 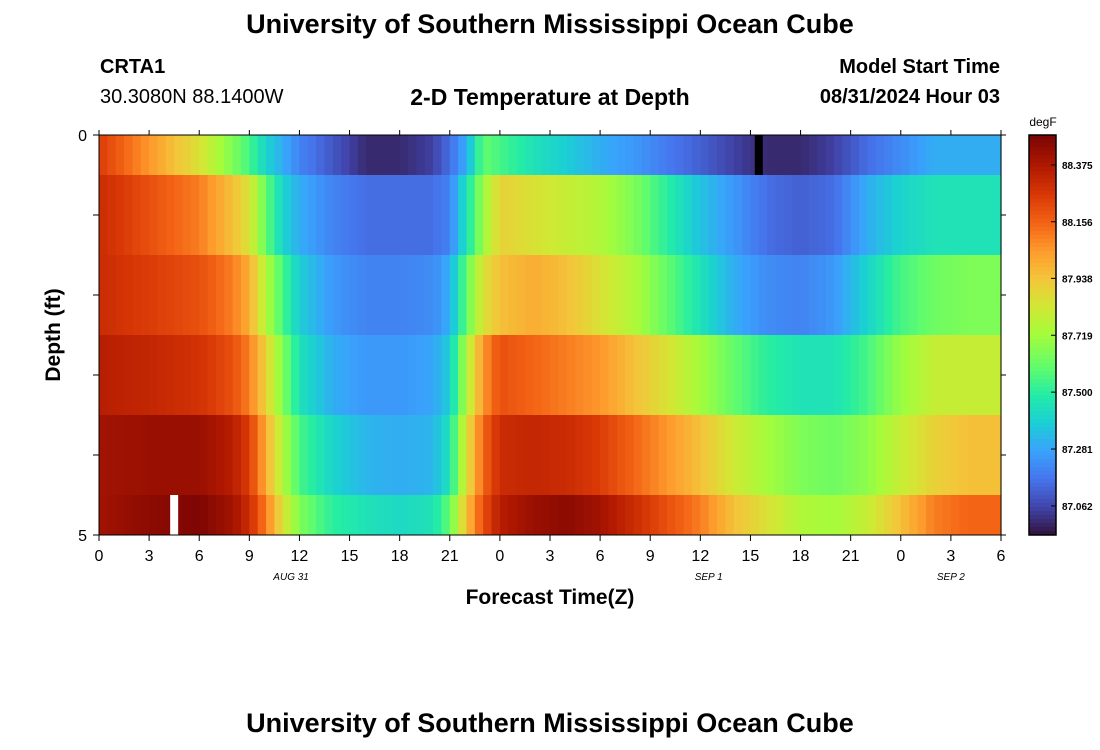 What do you see at coordinates (99, 556) in the screenshot?
I see `x-tick-label: 0` at bounding box center [99, 556].